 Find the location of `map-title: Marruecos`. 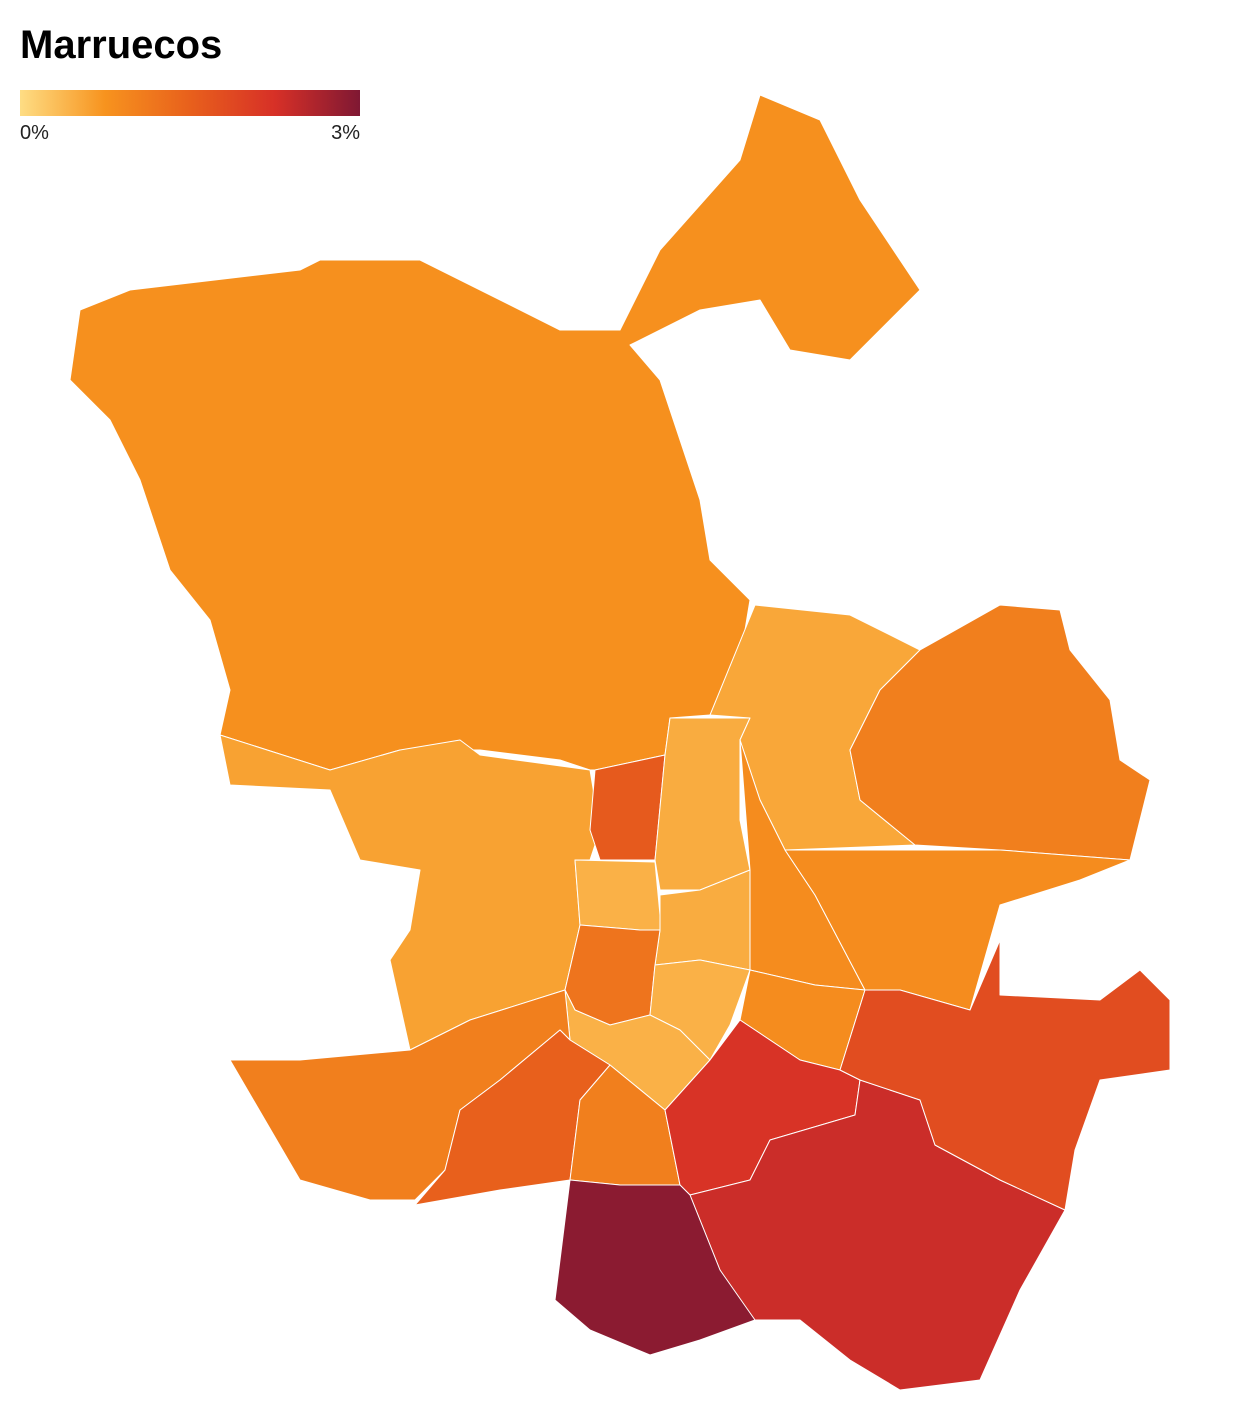

map-title: Marruecos is located at coordinates (121, 45).